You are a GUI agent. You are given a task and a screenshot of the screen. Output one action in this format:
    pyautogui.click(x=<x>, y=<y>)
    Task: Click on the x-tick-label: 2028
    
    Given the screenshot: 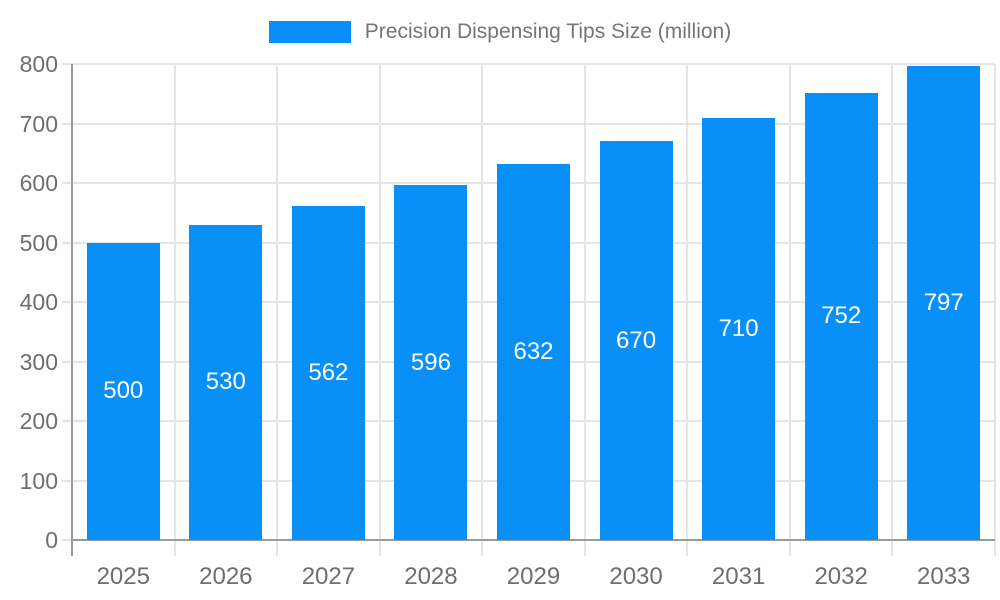 What is the action you would take?
    pyautogui.click(x=431, y=576)
    